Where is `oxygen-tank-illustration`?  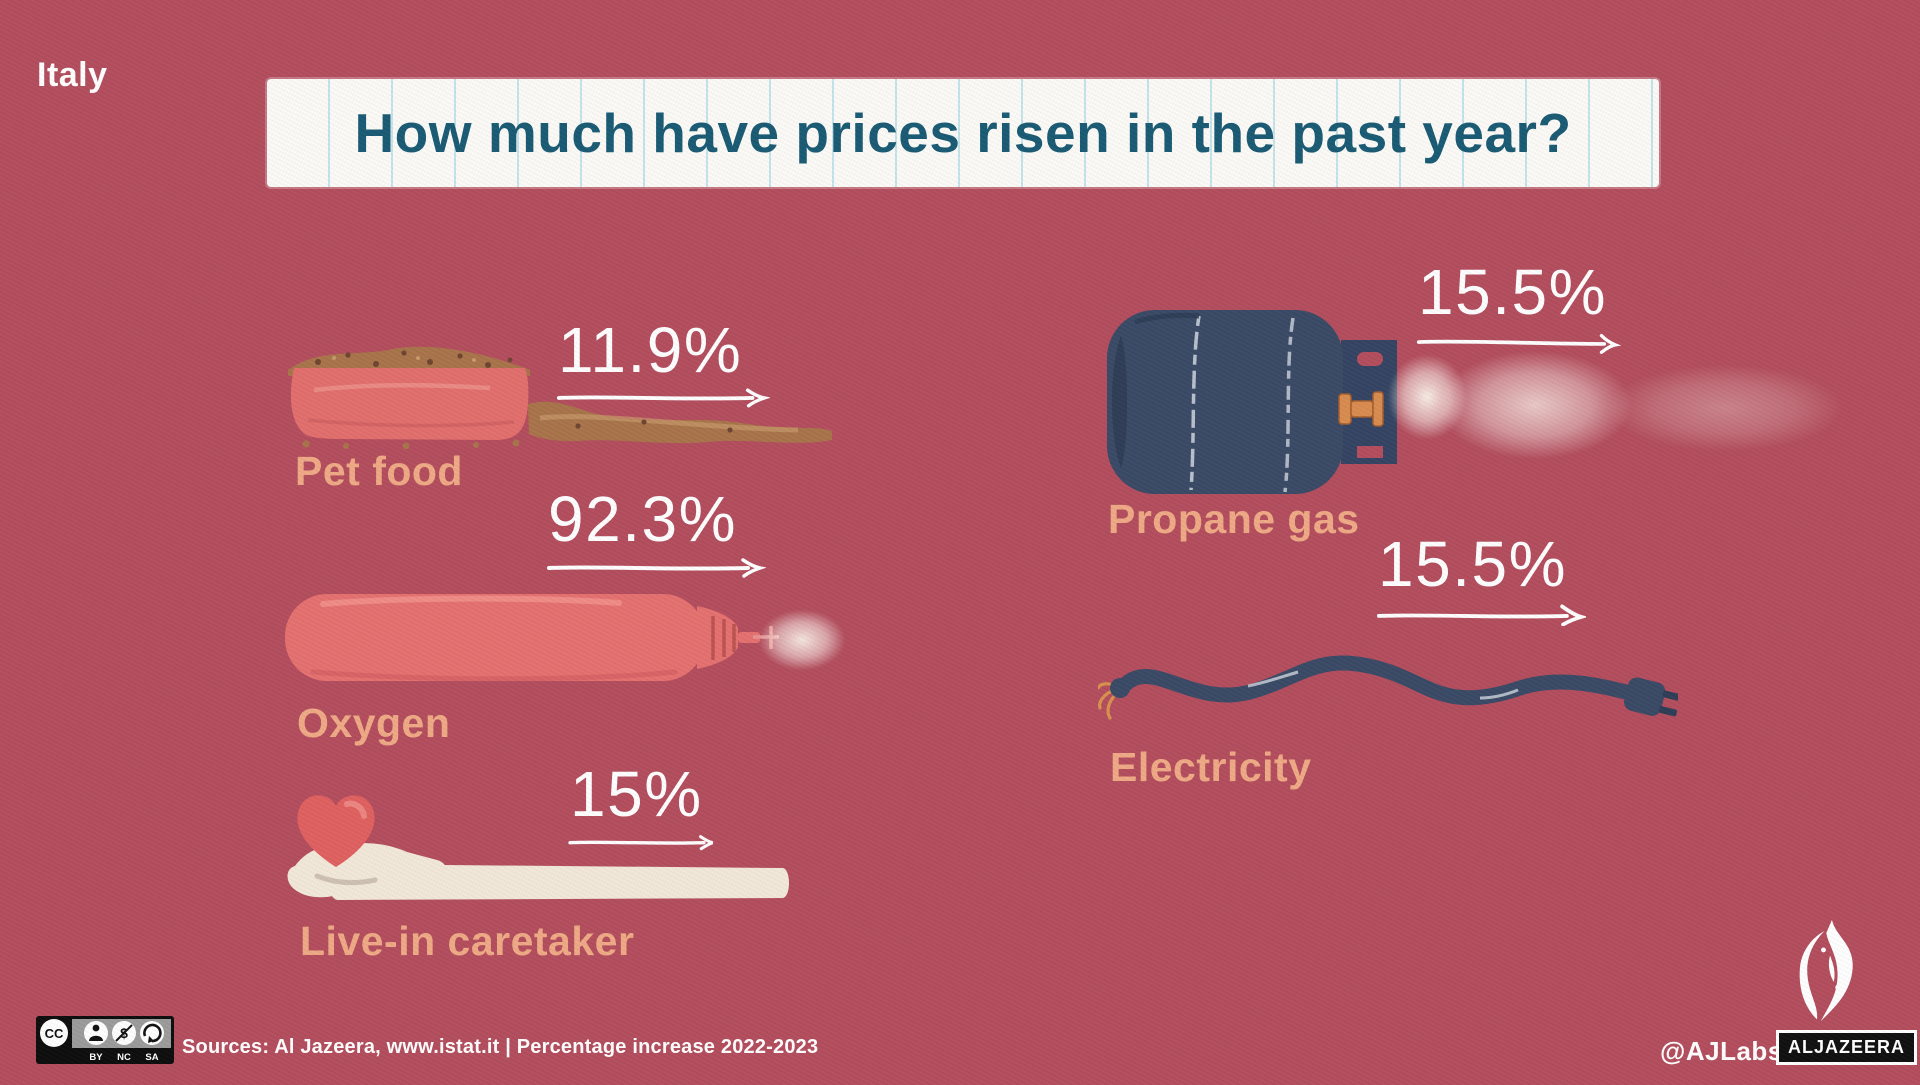 oxygen-tank-illustration is located at coordinates (532, 638).